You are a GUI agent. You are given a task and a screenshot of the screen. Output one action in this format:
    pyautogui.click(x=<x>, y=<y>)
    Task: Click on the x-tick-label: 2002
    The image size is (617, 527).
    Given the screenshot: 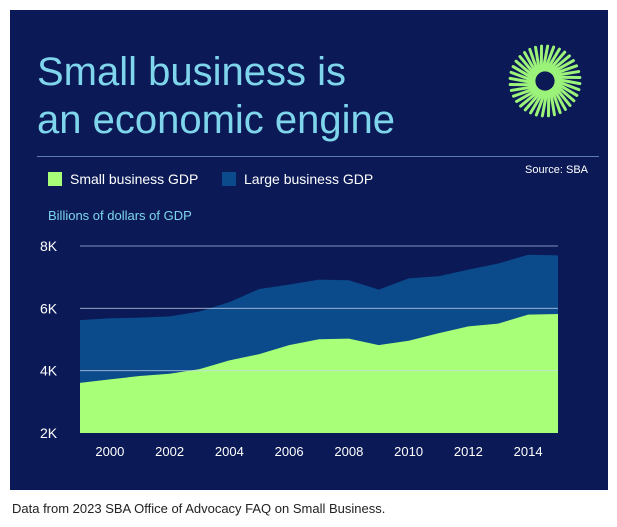 What is the action you would take?
    pyautogui.click(x=169, y=451)
    